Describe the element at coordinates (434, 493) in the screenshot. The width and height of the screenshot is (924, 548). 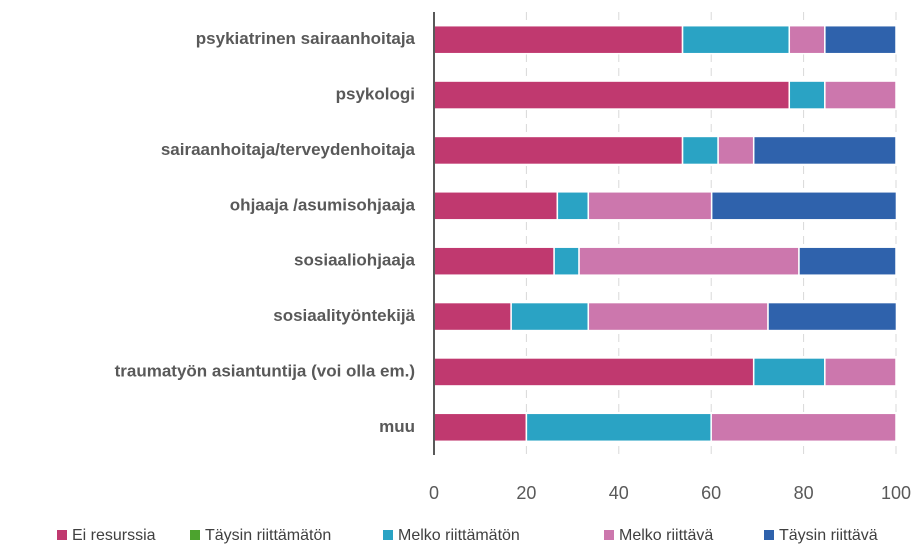
I see `x-tick-label: 0` at that location.